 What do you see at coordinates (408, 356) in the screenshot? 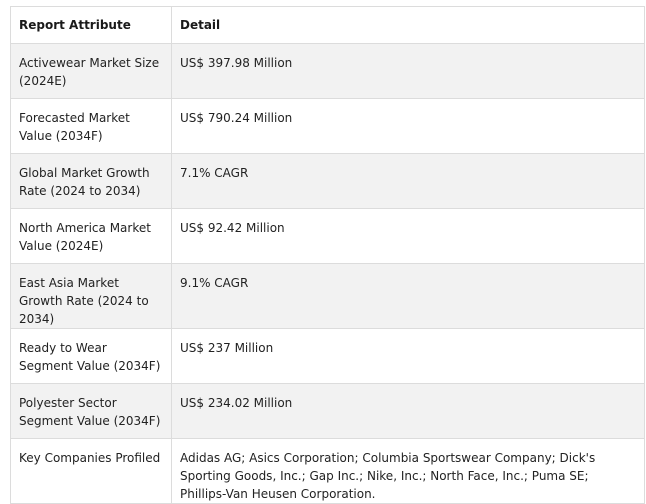
I see `detail-cell: US$ 237 Million` at bounding box center [408, 356].